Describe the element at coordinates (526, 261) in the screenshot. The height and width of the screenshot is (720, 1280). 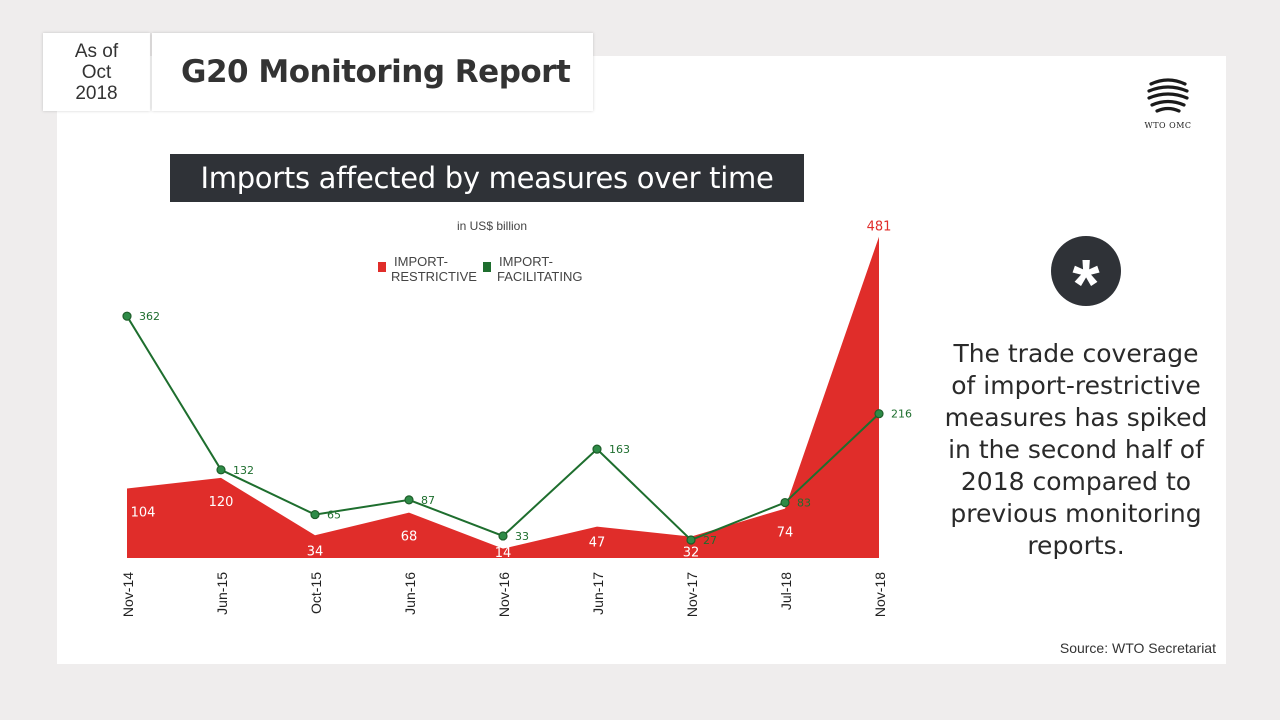
I see `legend-label-facilitating-1: IMPORT-` at that location.